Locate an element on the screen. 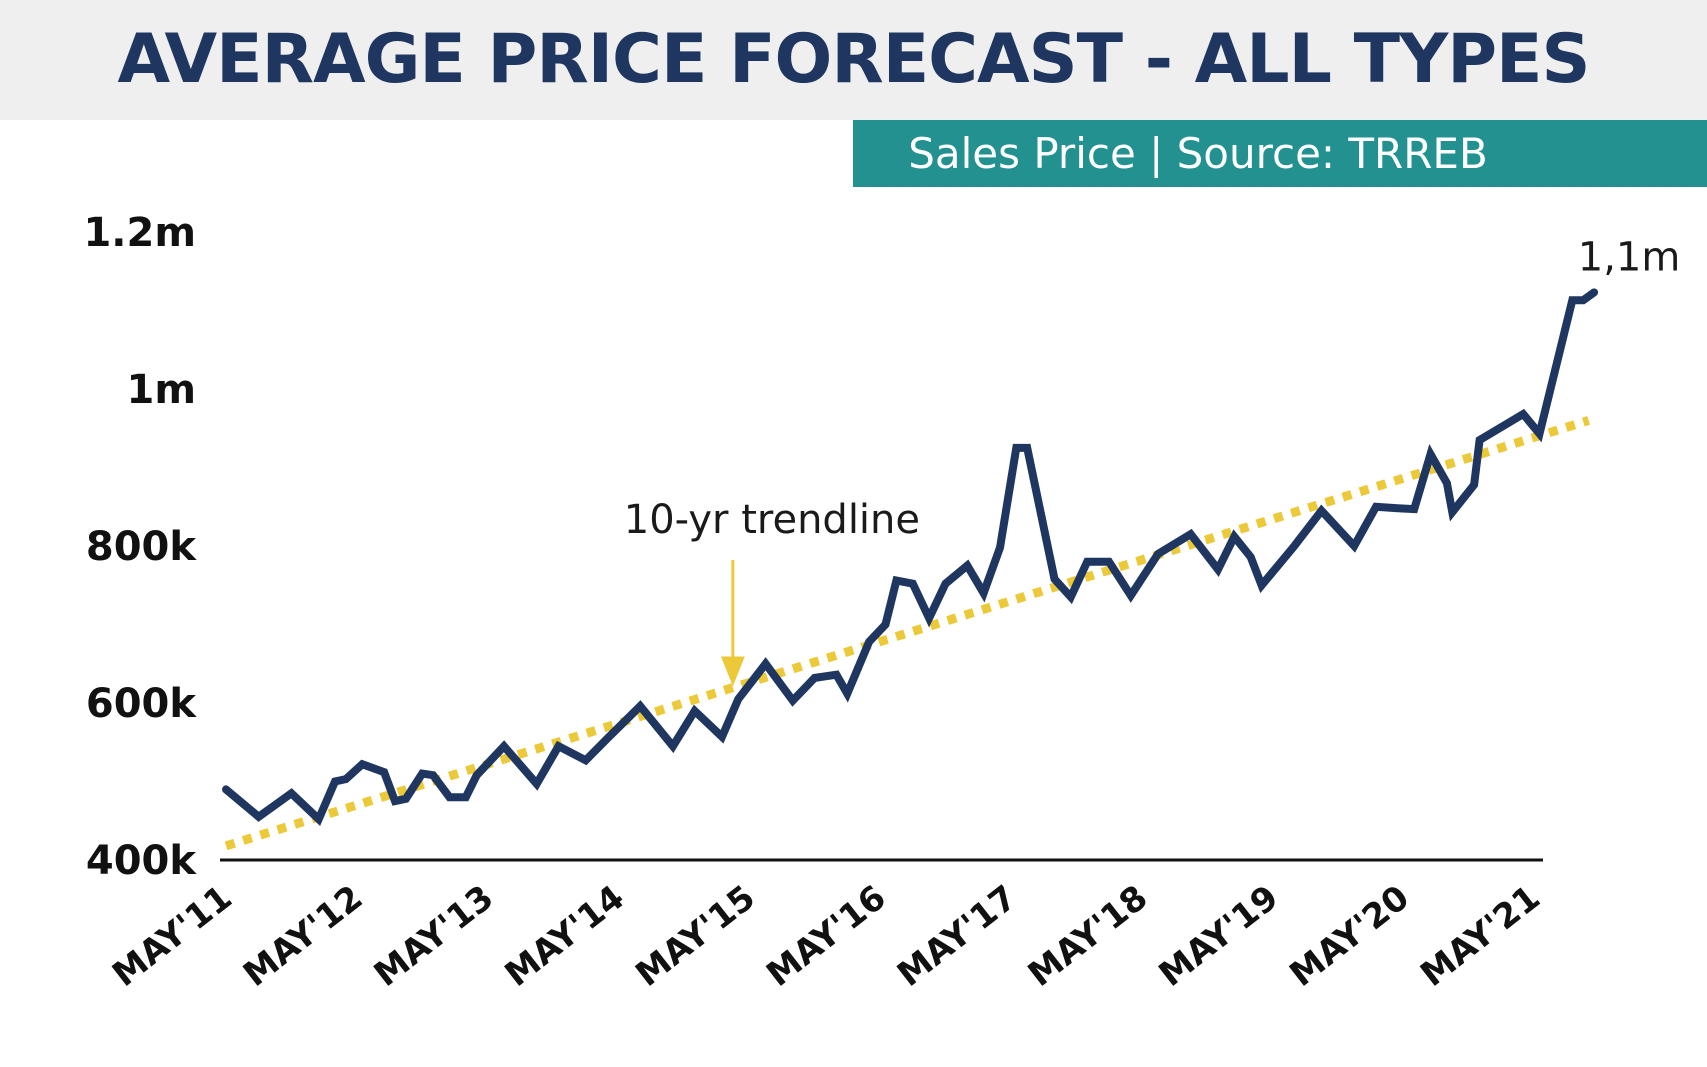 The image size is (1707, 1067). x-tick-label: MAY'14 is located at coordinates (565, 936).